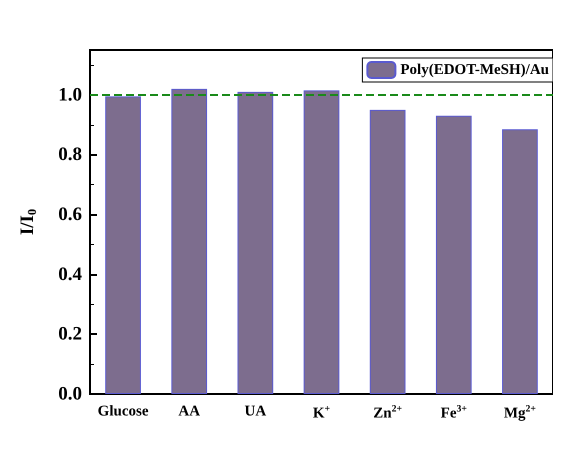 The height and width of the screenshot is (458, 561). I want to click on y-tick-label: 0.4, so click(70, 274).